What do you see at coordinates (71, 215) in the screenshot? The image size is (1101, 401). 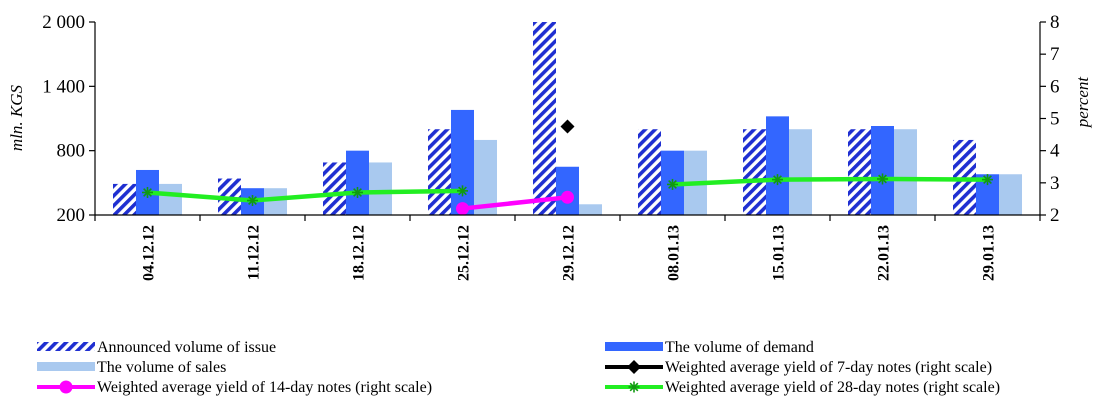 I see `left-tick-label: 200` at bounding box center [71, 215].